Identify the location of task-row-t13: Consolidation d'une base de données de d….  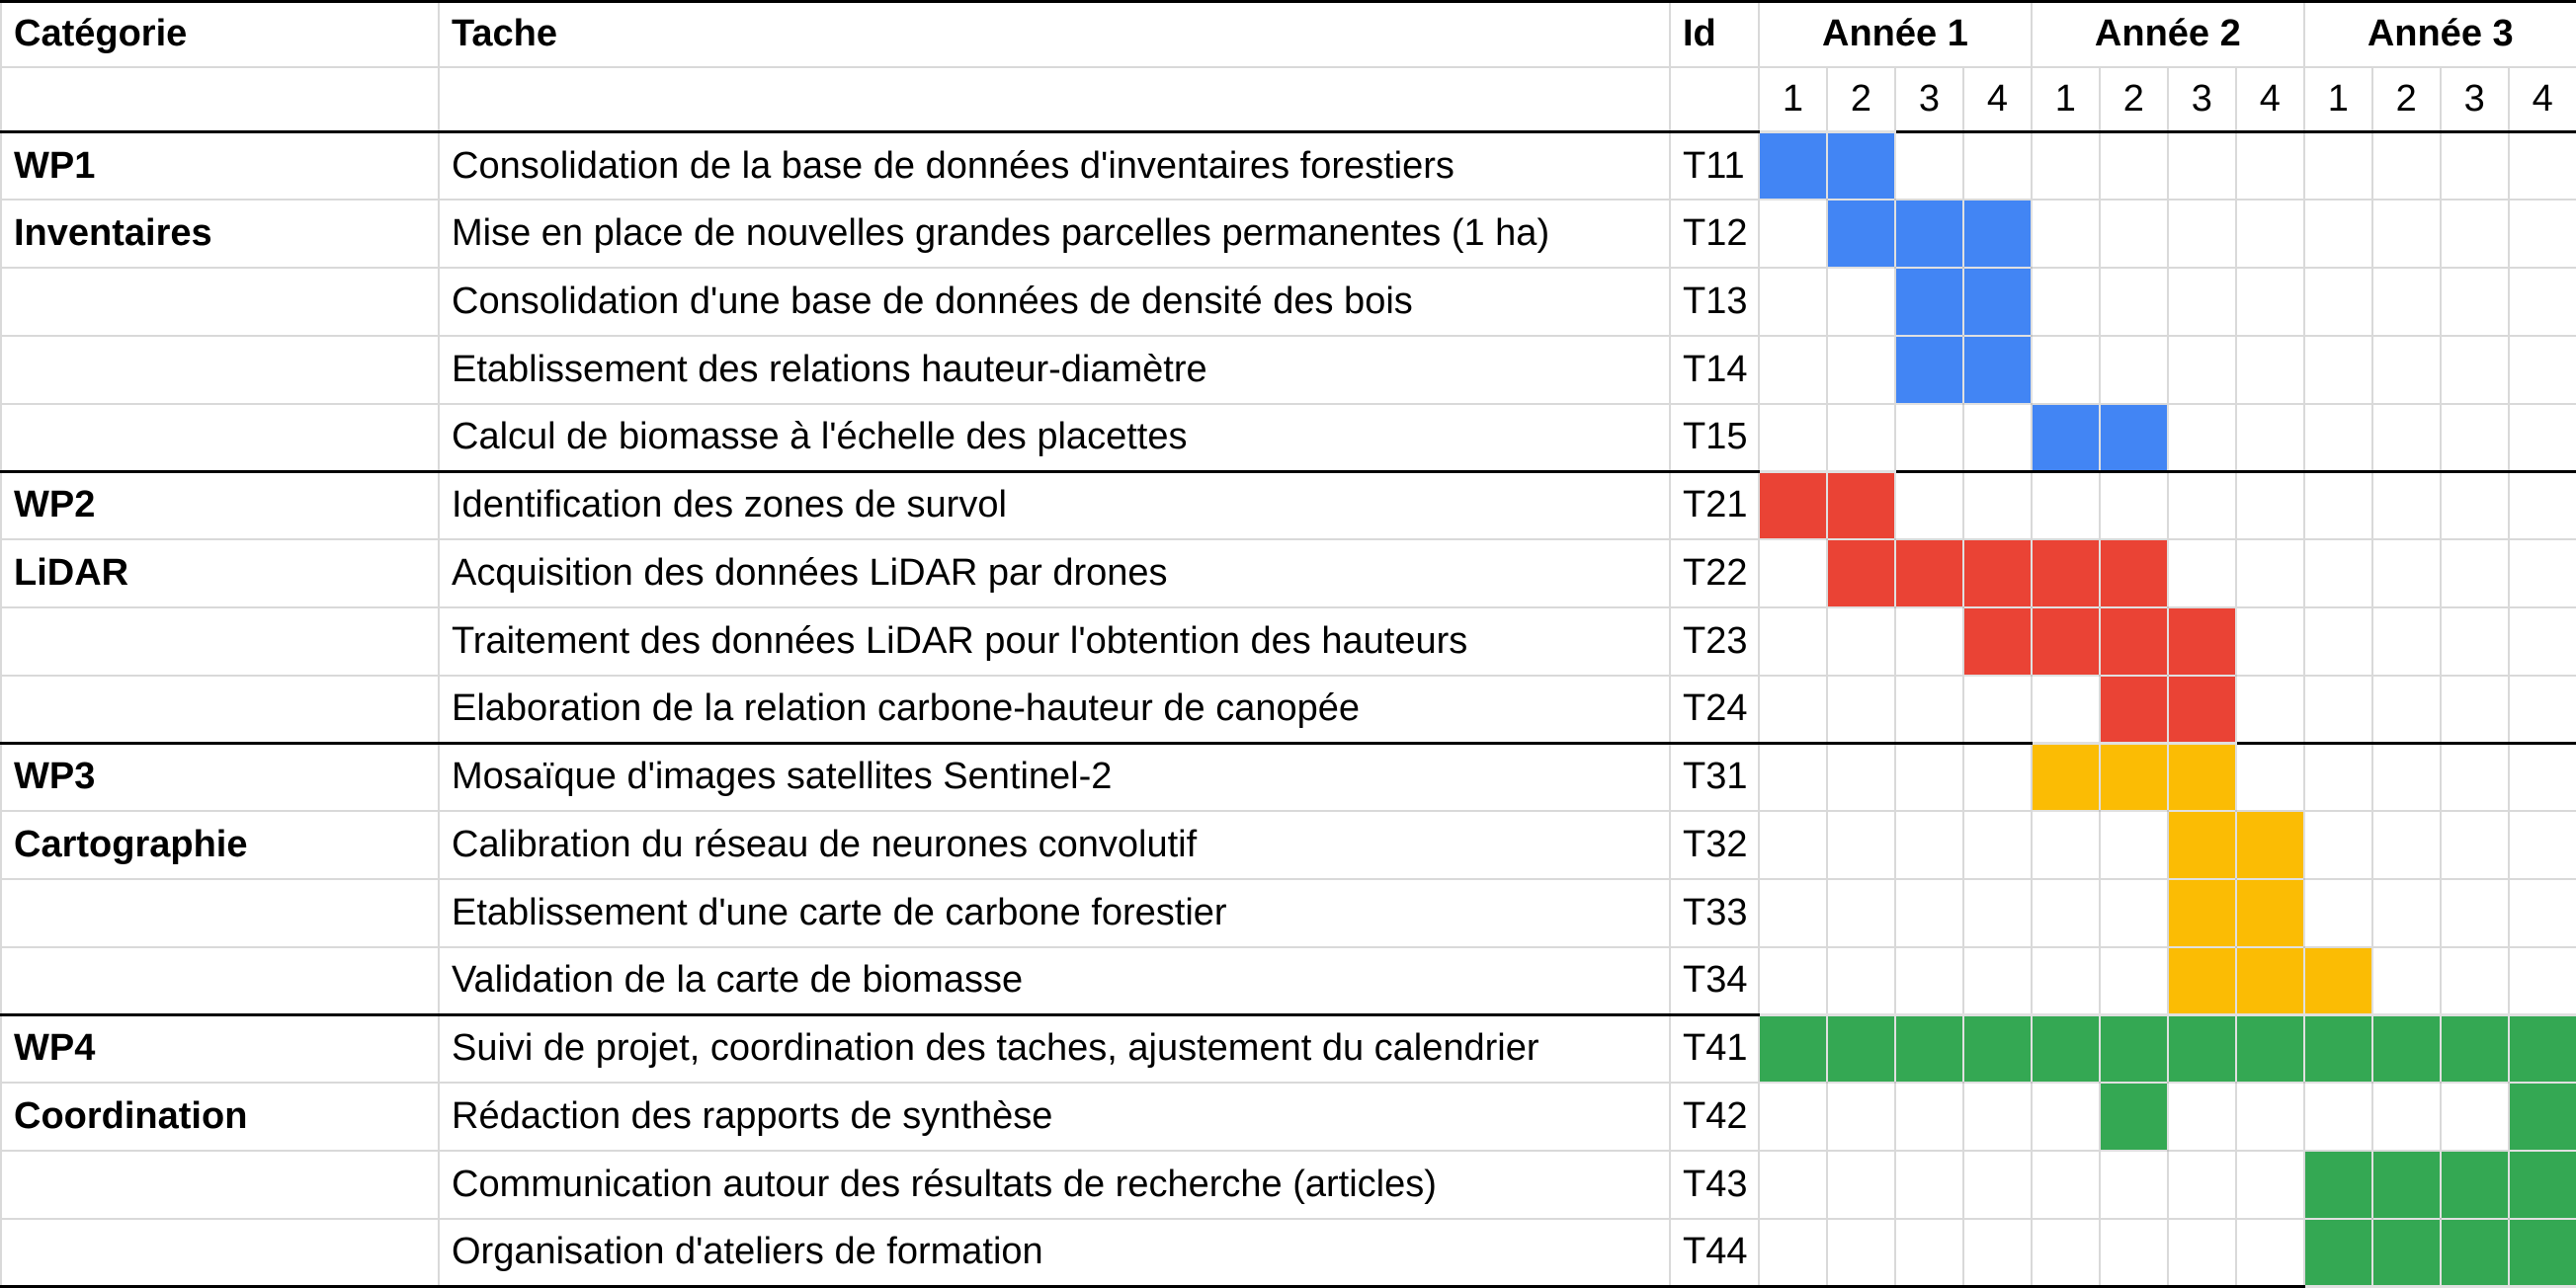
(1288, 302).